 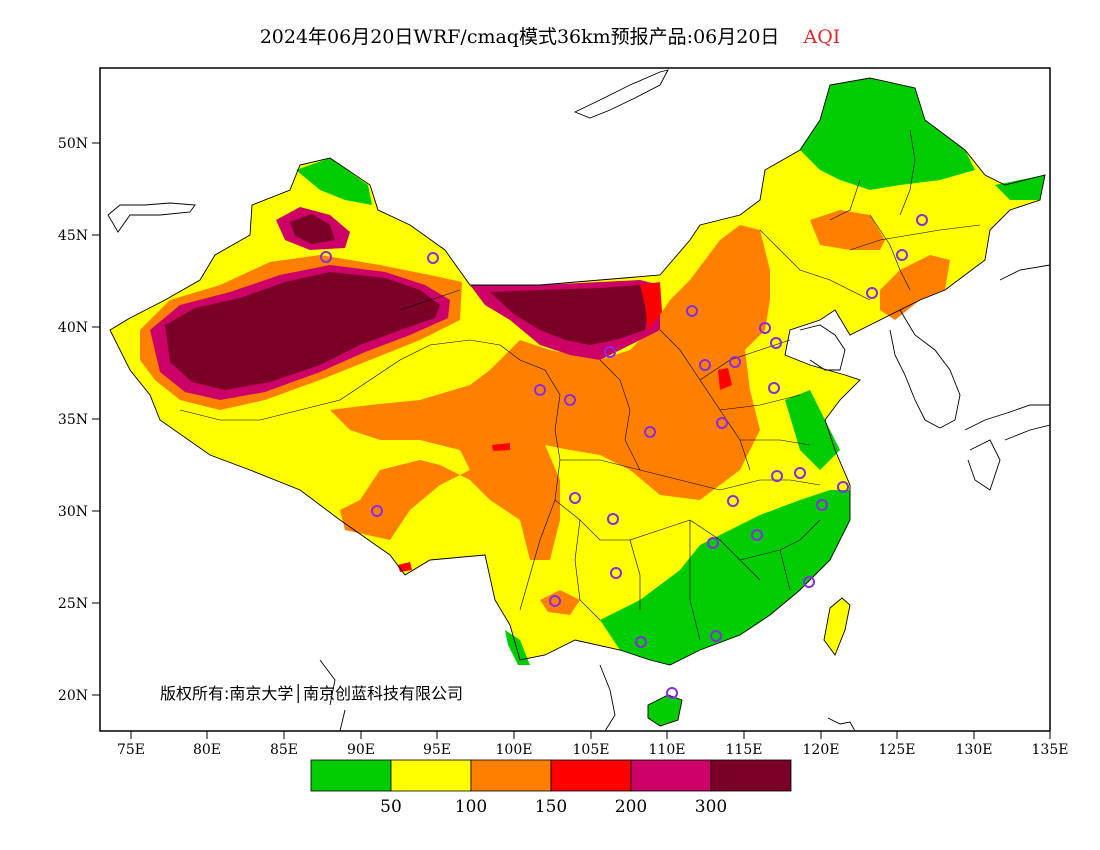 What do you see at coordinates (711, 807) in the screenshot?
I see `legend-label: 300` at bounding box center [711, 807].